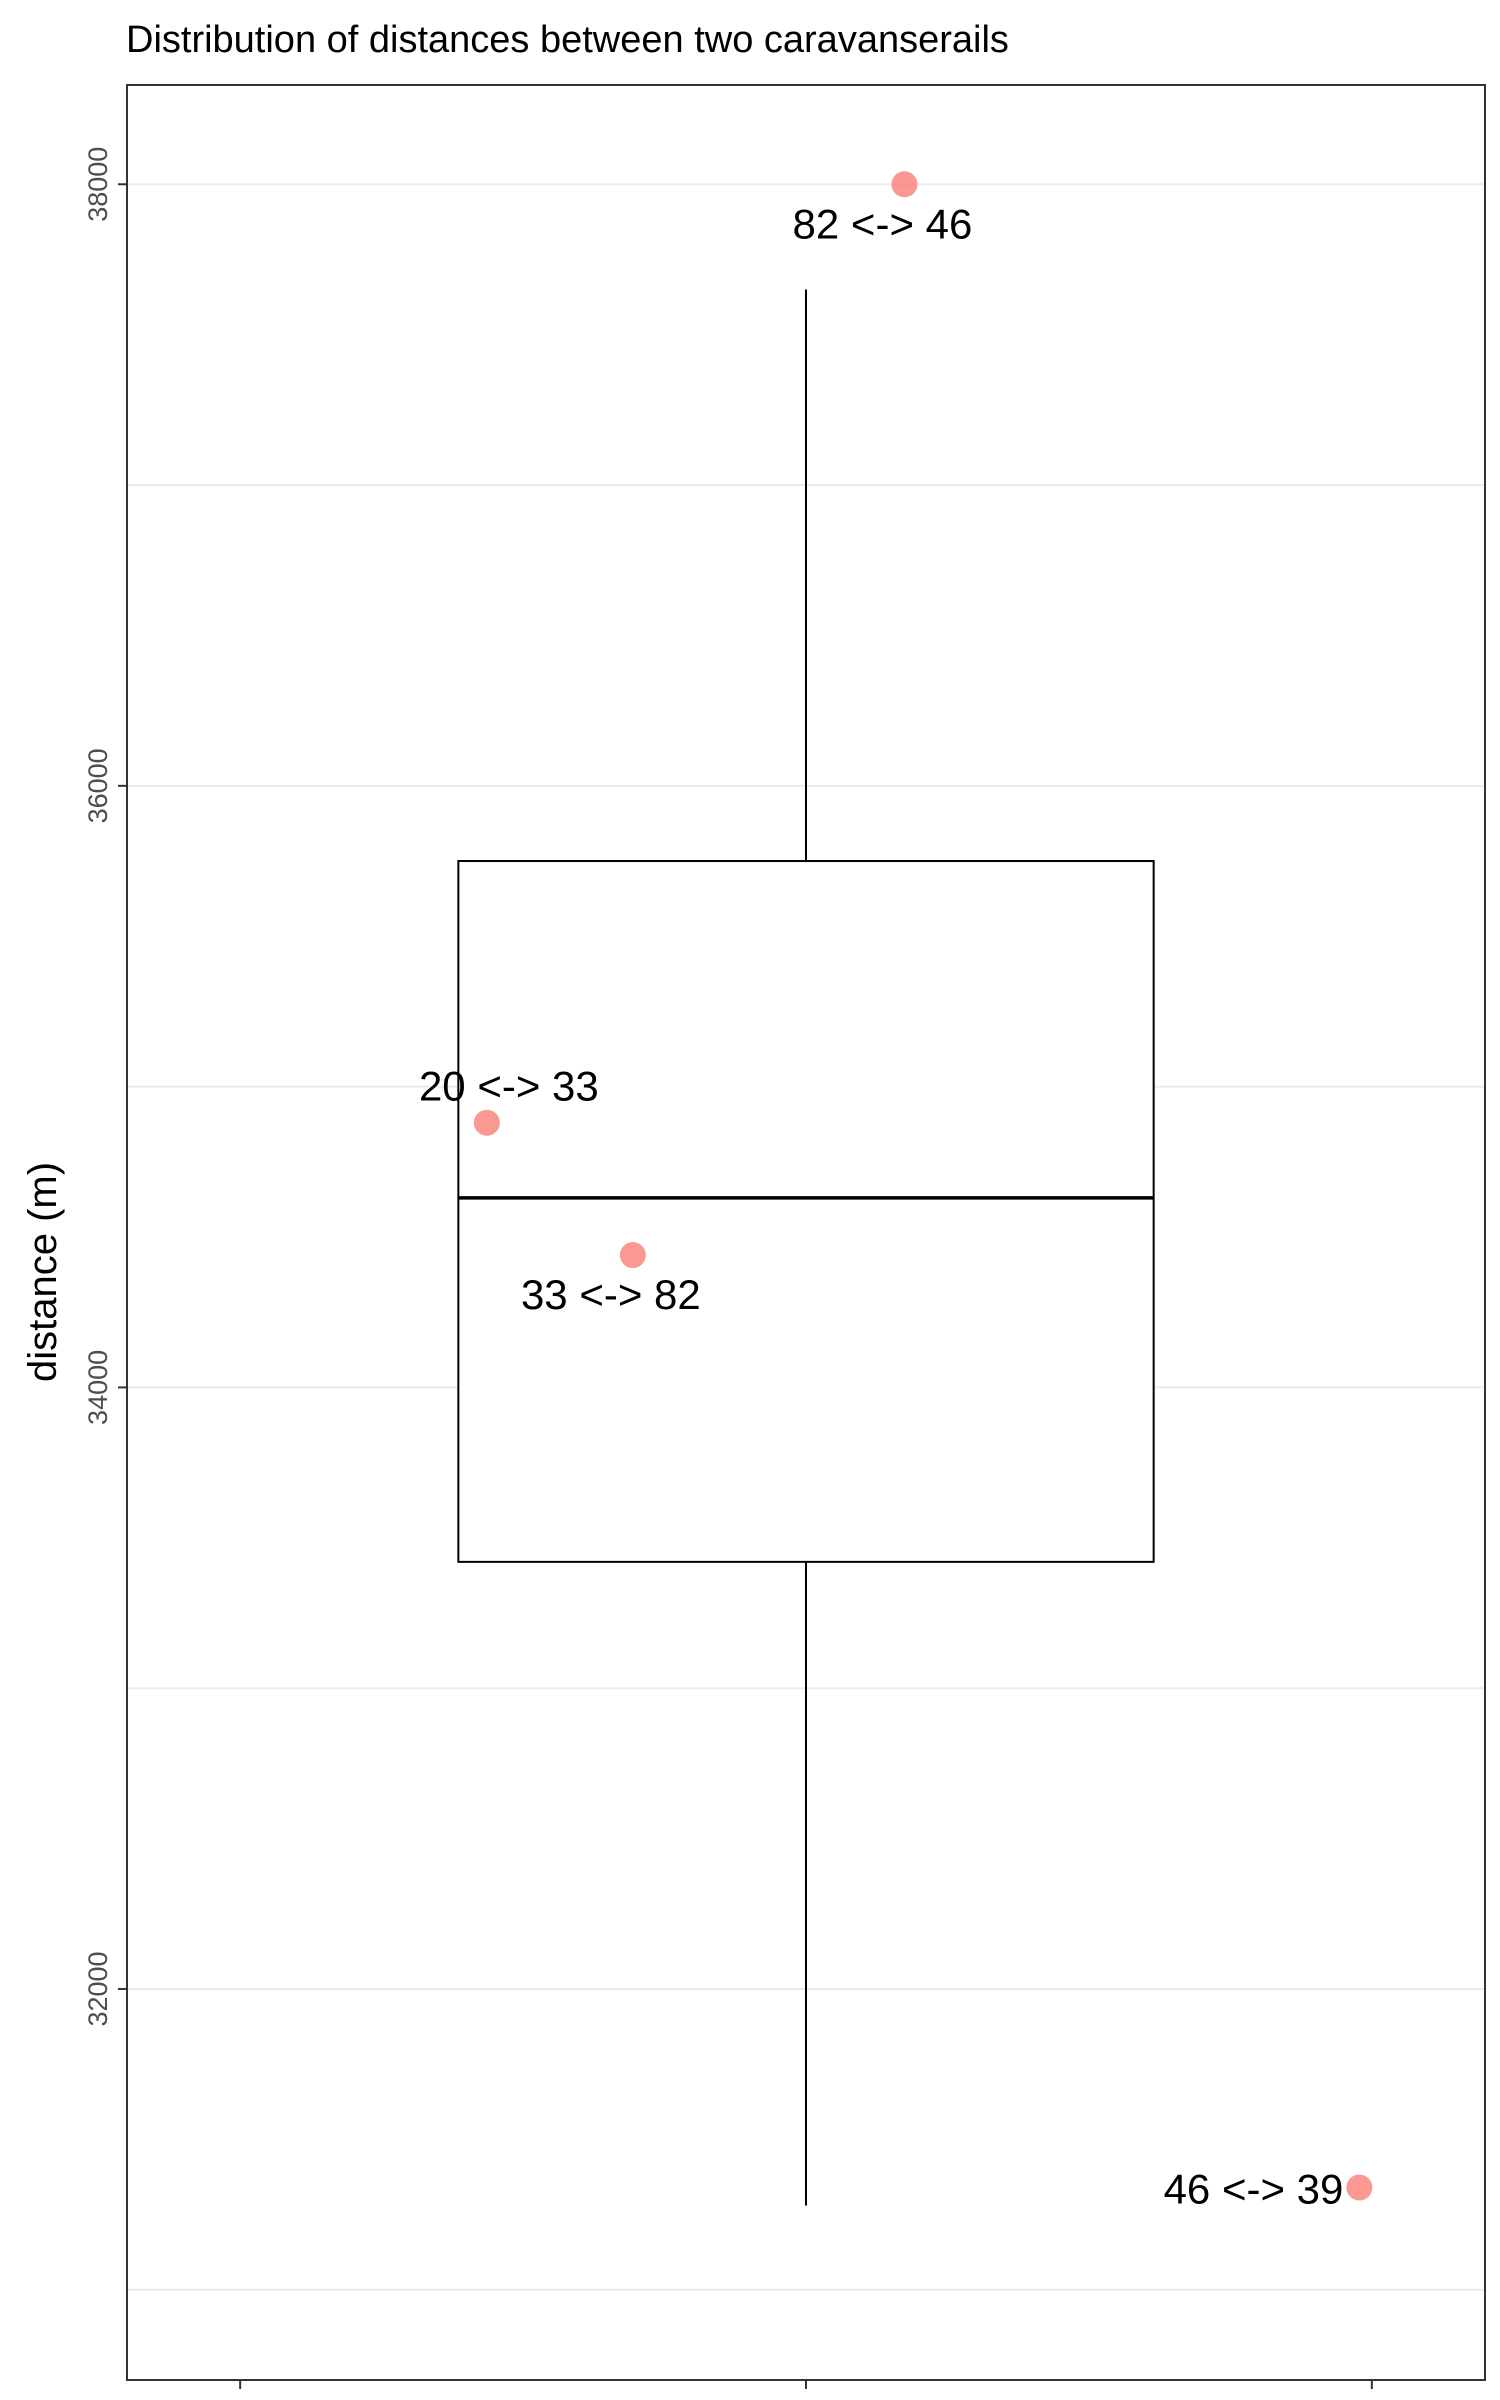  I want to click on box-iqr, so click(806, 1211).